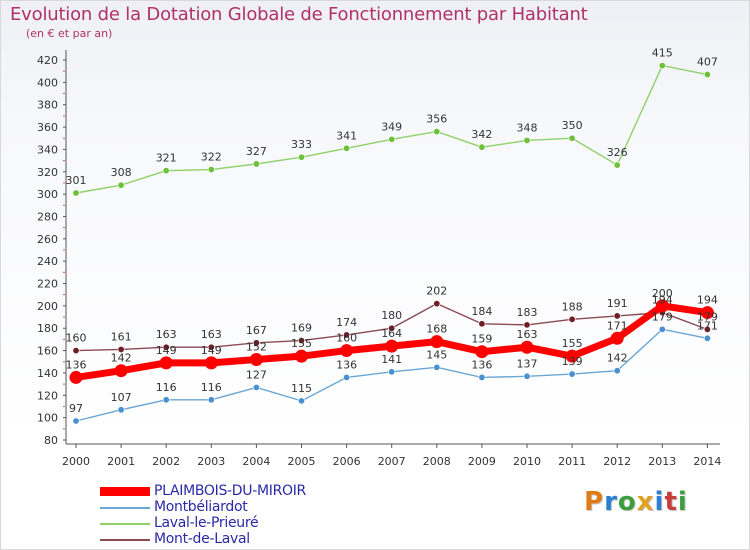  Describe the element at coordinates (617, 325) in the screenshot. I see `data-label-plaimbois-du-miroir: 171` at that location.